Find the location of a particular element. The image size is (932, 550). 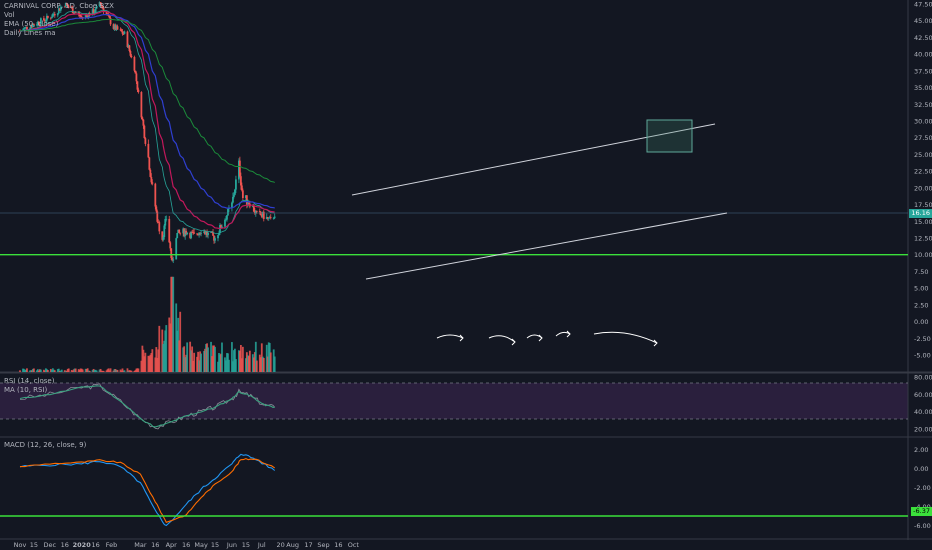

rsi-pane is located at coordinates (147, 406).